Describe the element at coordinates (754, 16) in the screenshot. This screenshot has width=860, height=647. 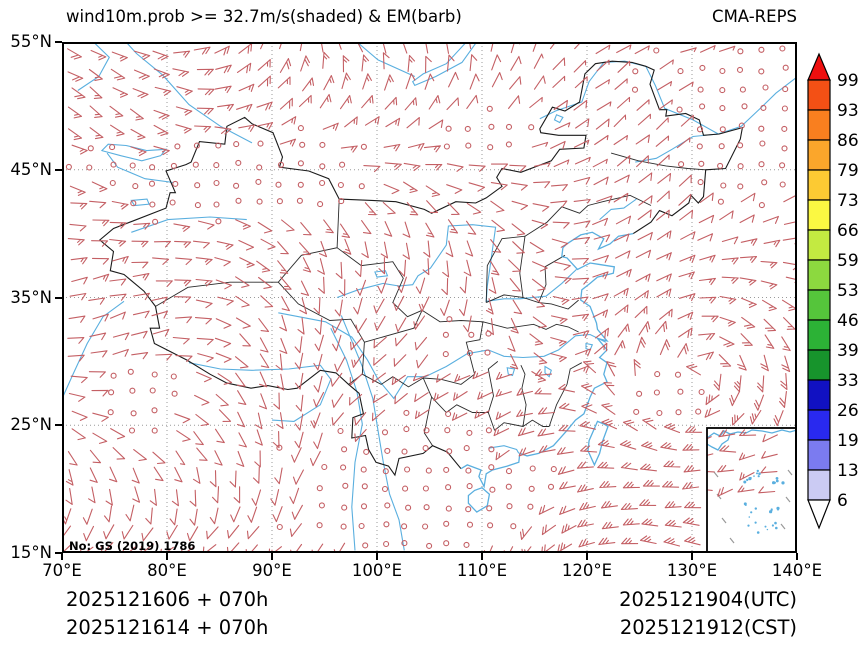
I see `model-name: CMA-REPS` at that location.